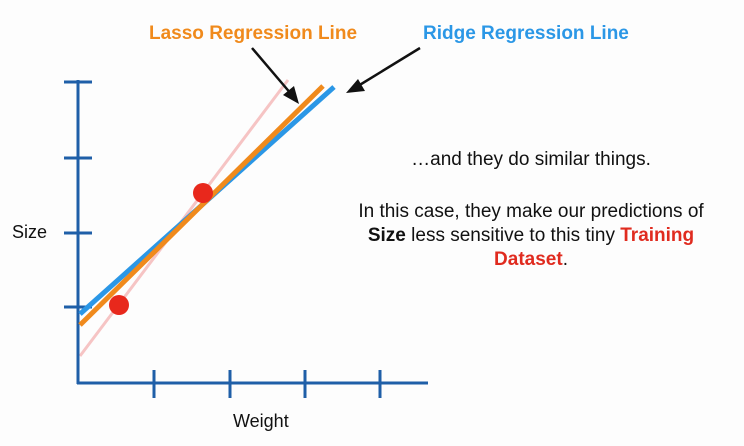  I want to click on caption-dataset-word: Dataset, so click(528, 259).